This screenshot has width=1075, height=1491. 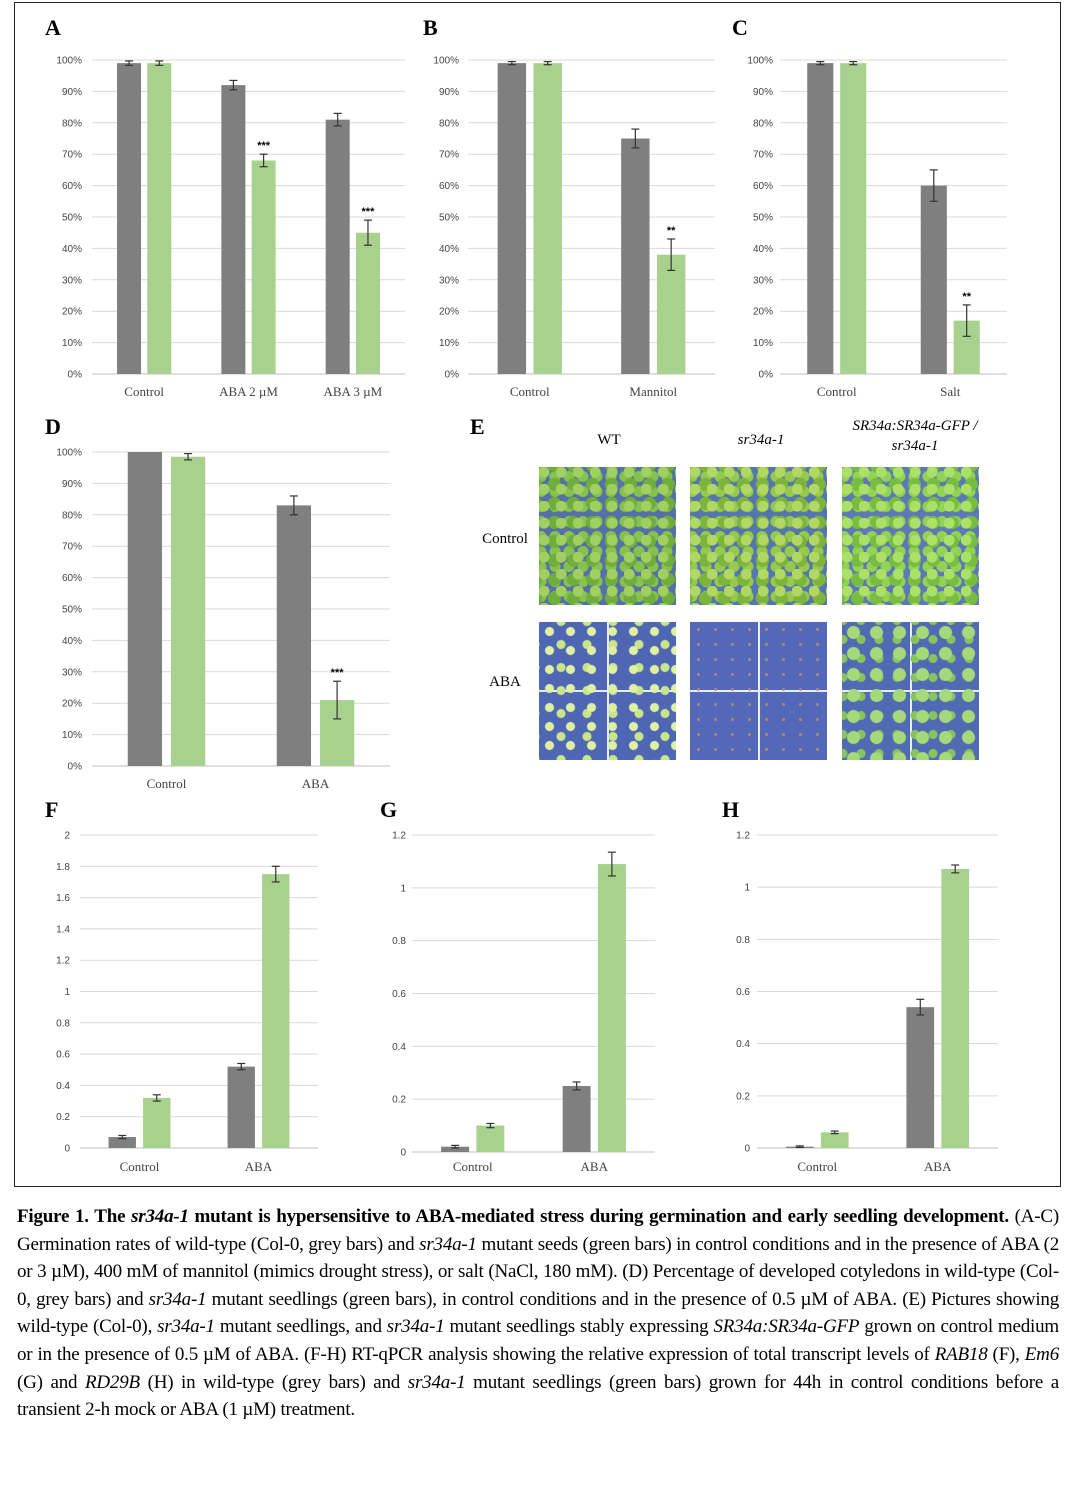 I want to click on photo-sr34a-1-control, so click(x=758, y=536).